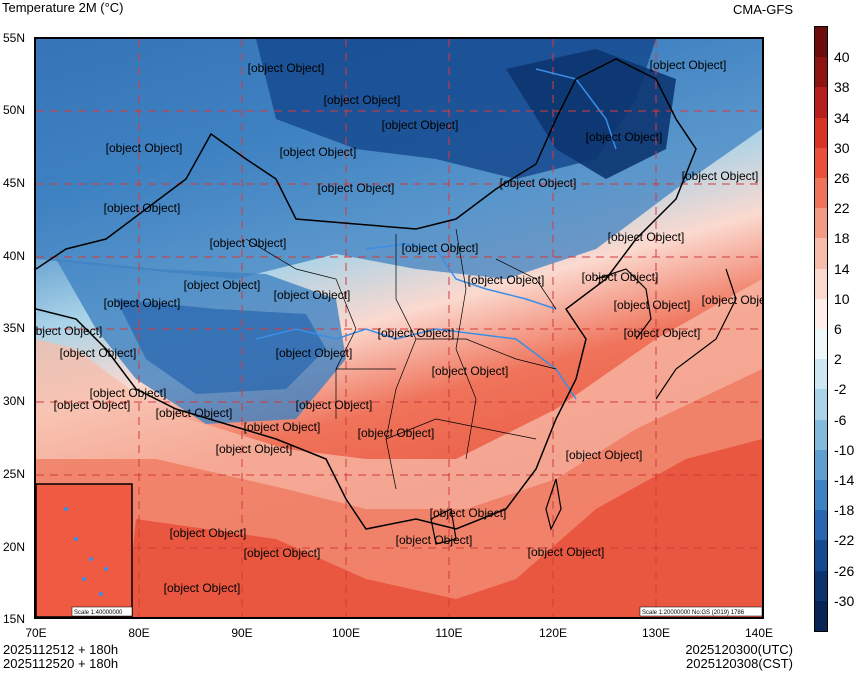 This screenshot has width=859, height=673. I want to click on lon-label: 120E, so click(553, 633).